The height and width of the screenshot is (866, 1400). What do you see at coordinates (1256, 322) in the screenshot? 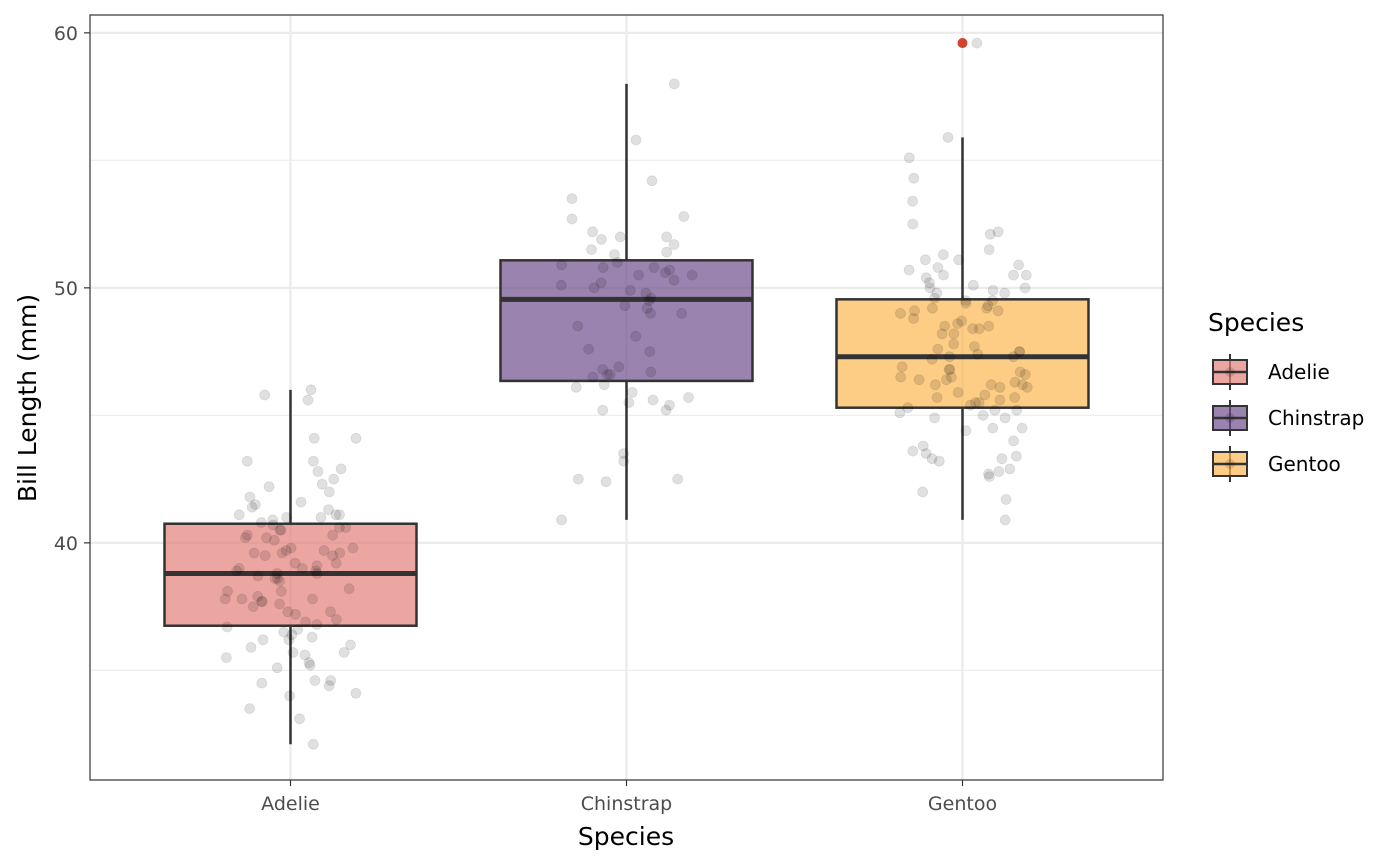
I see `legend-title: Species` at bounding box center [1256, 322].